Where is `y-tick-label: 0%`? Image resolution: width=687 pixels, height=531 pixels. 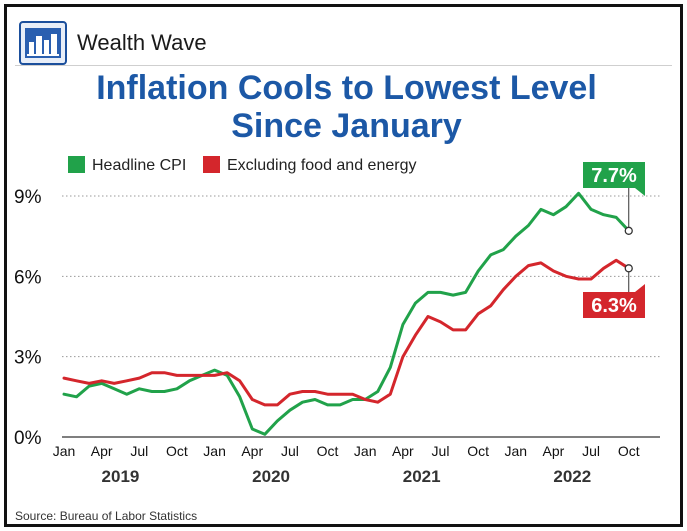
y-tick-label: 0% is located at coordinates (28, 438).